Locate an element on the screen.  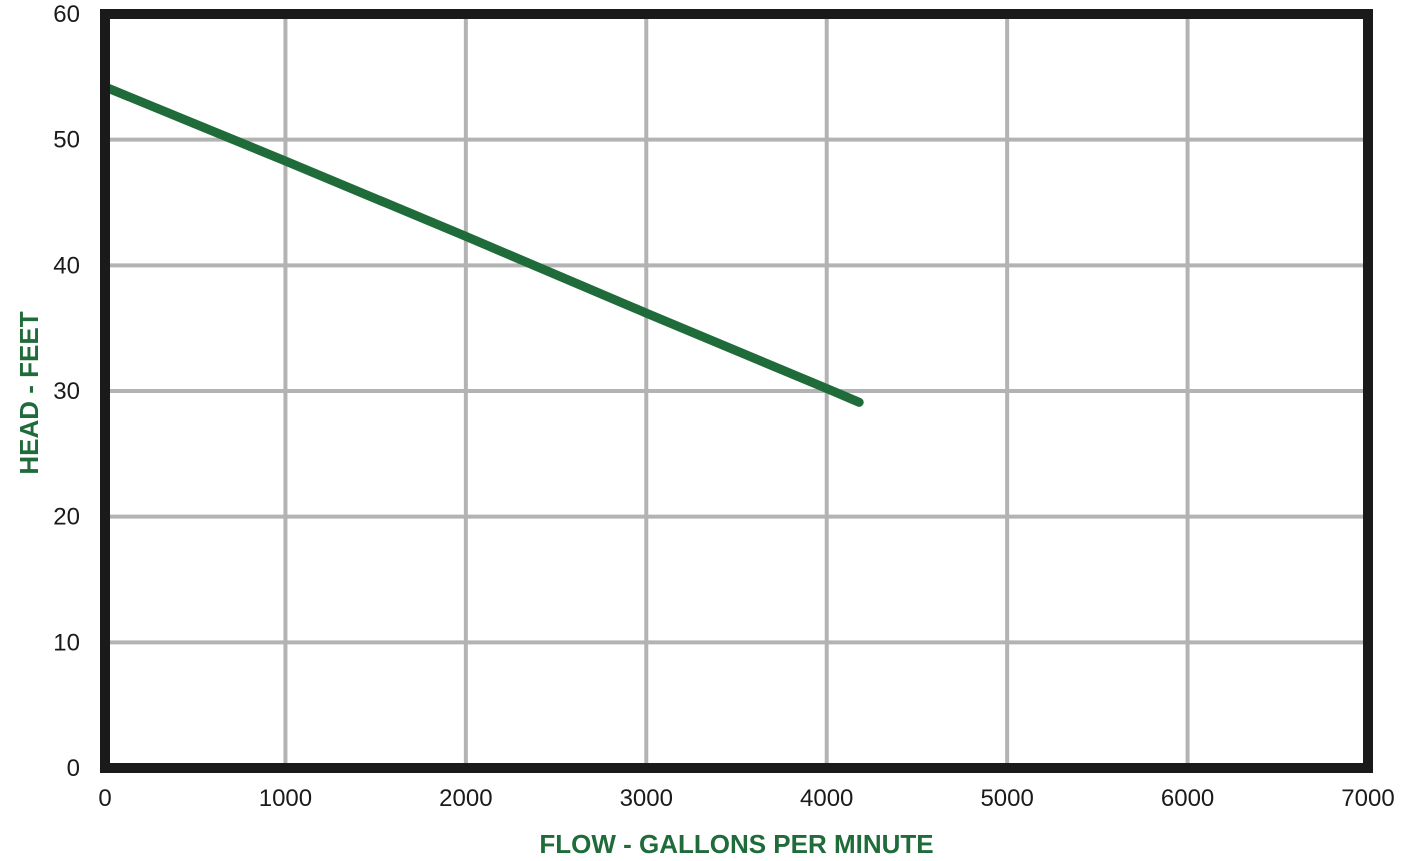
x-tick-label: 1000 is located at coordinates (285, 798).